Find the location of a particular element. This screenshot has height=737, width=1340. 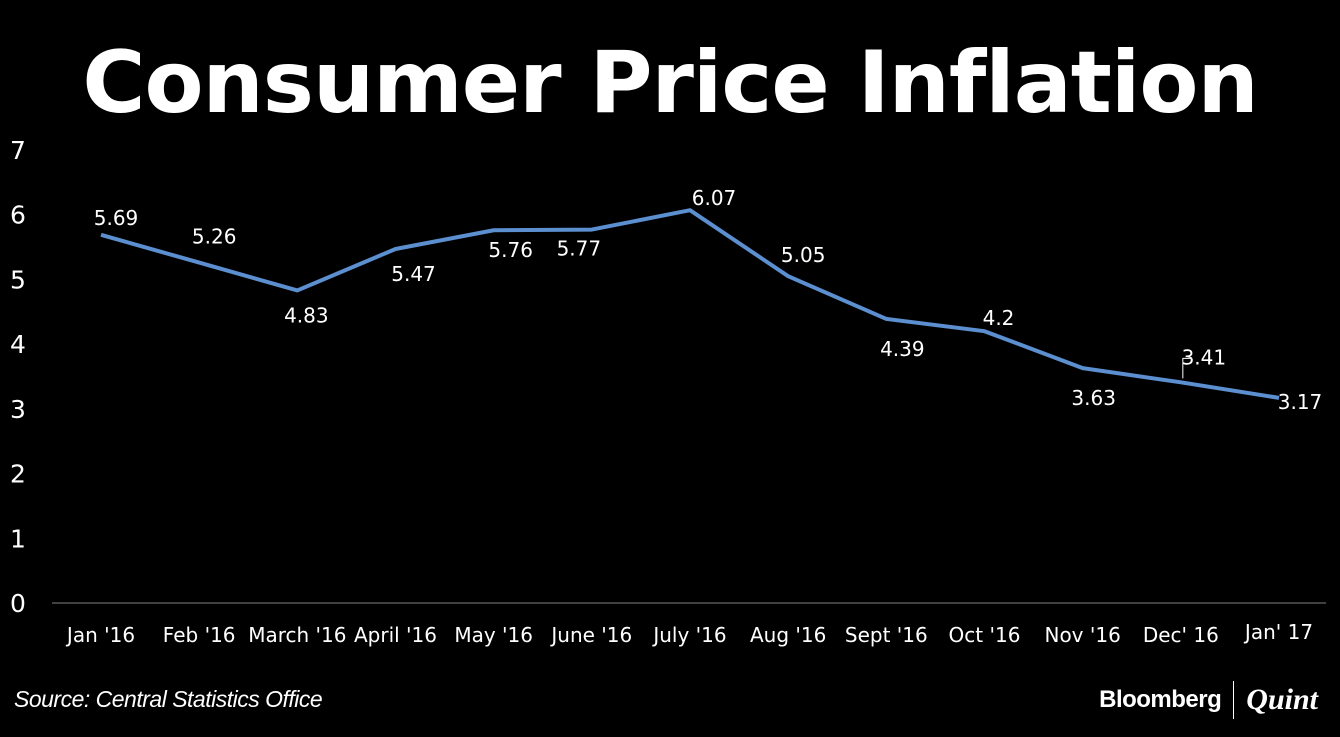

data-label: 5.76 is located at coordinates (510, 250).